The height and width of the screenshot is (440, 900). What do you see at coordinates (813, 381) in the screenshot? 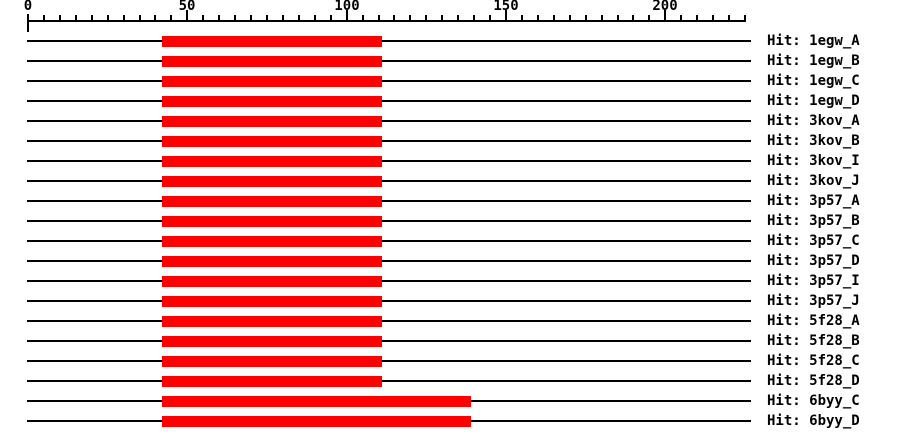
I see `hit-label: Hit: 5f28_D` at bounding box center [813, 381].